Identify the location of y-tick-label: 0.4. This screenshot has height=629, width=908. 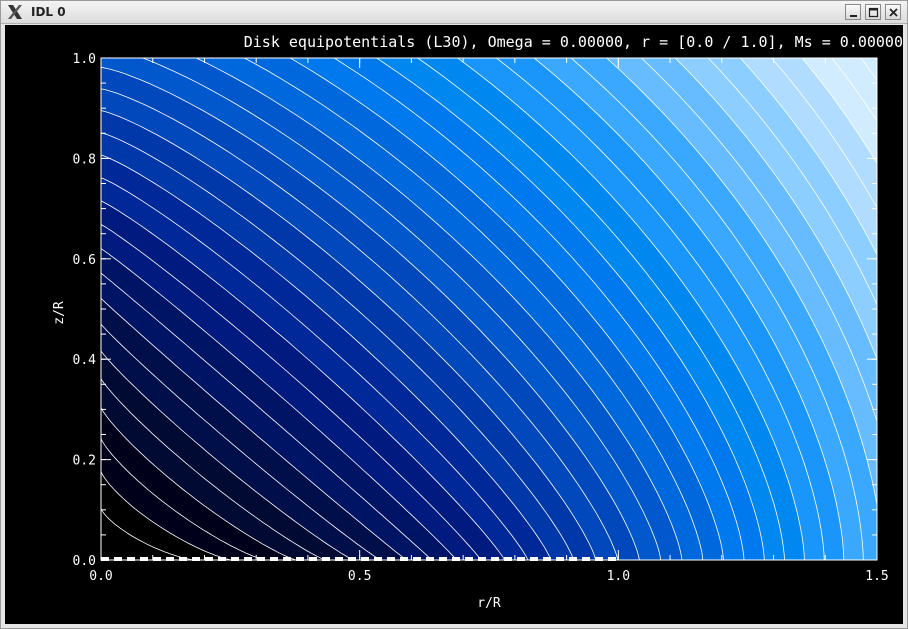
(85, 360).